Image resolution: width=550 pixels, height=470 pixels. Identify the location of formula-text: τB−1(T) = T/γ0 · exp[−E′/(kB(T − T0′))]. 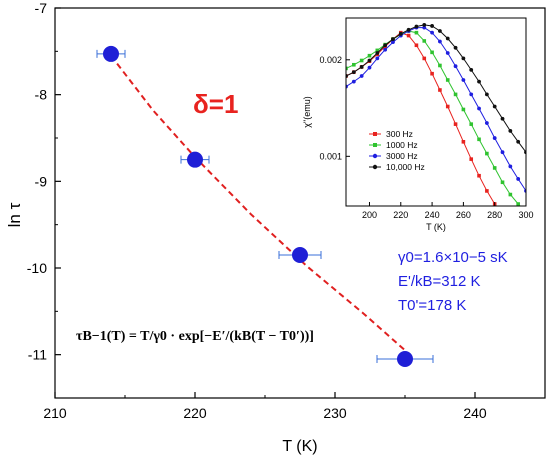
(195, 336).